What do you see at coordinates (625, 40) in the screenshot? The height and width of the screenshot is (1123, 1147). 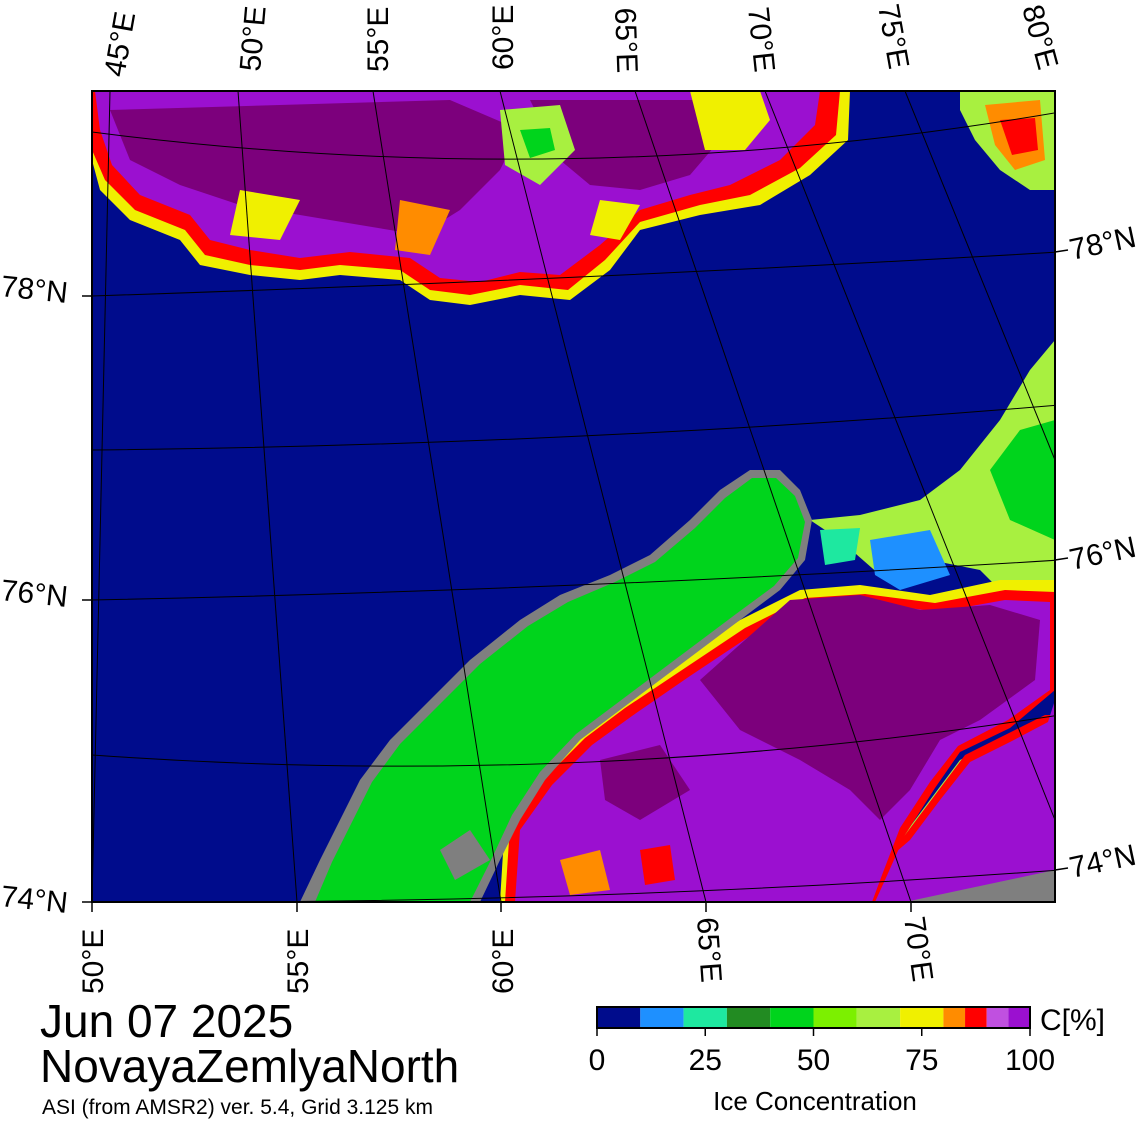 I see `top-lon-label: 65°E` at bounding box center [625, 40].